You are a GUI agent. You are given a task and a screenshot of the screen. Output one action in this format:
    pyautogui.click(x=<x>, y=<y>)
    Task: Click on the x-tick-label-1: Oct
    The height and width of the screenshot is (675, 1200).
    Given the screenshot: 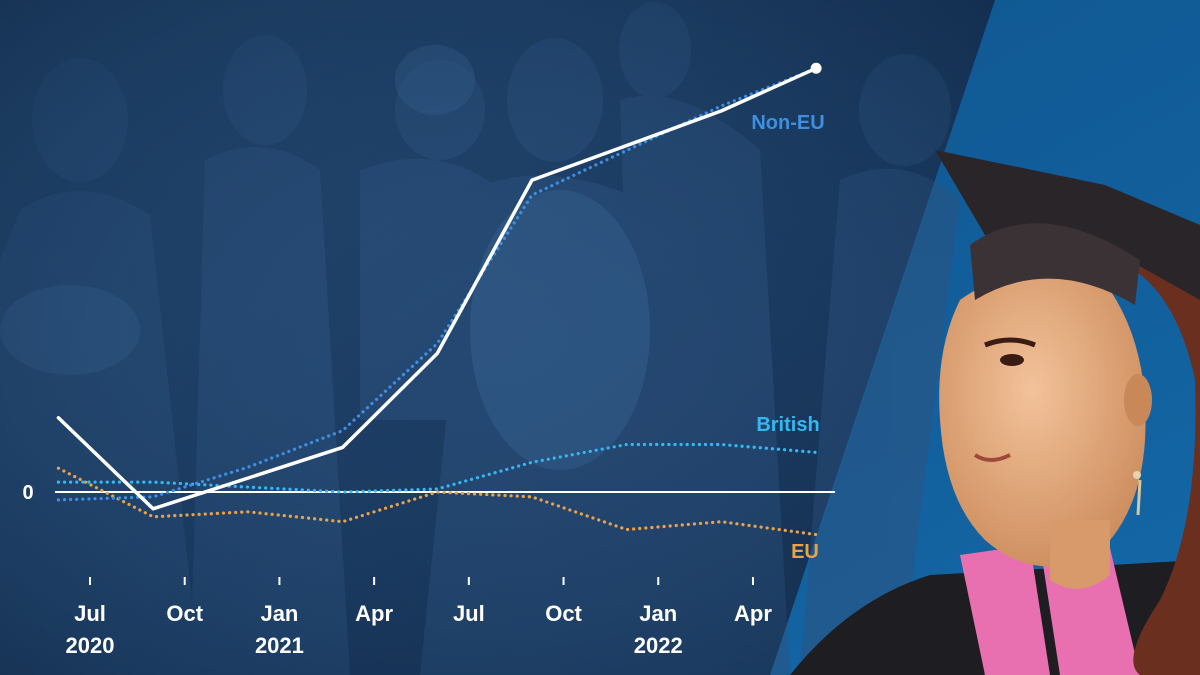 What is the action you would take?
    pyautogui.click(x=184, y=613)
    